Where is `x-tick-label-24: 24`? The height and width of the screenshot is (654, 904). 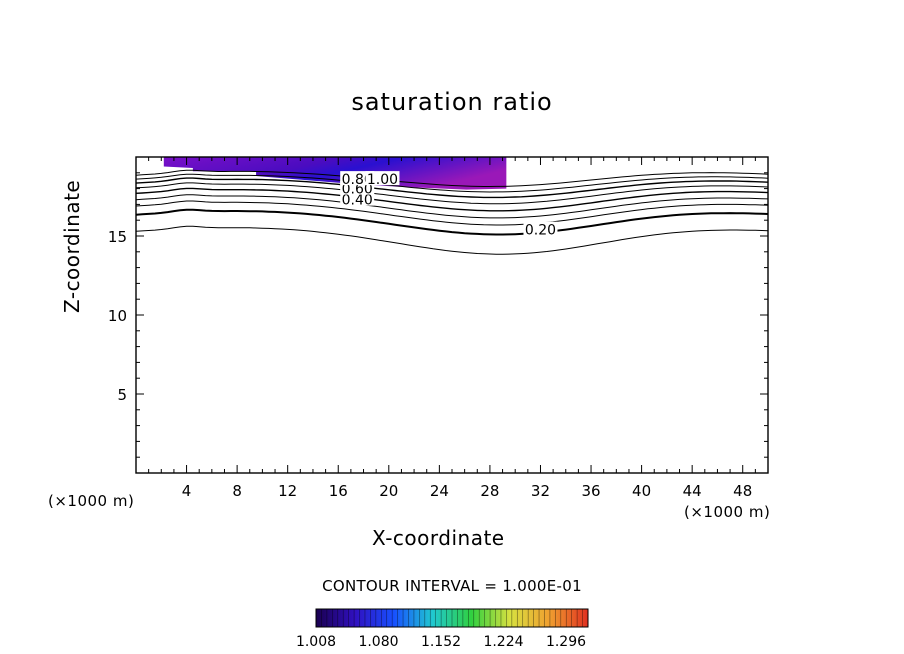
x-tick-label-24: 24 is located at coordinates (439, 491).